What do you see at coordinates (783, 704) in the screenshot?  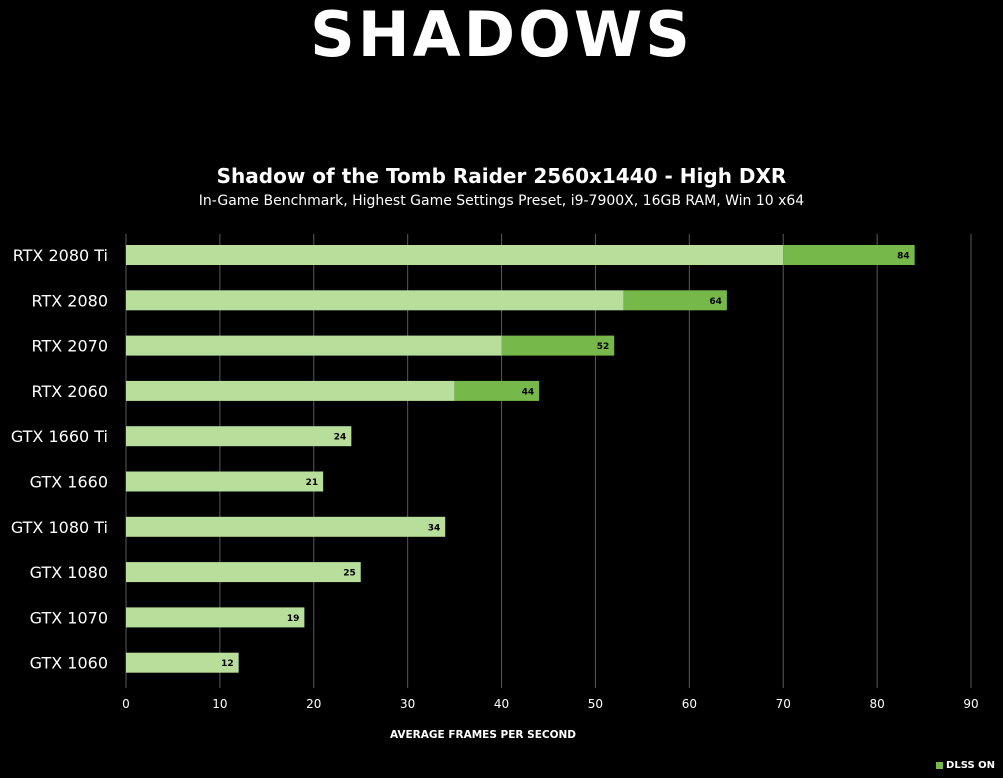 I see `x-tick-label-70: 70` at bounding box center [783, 704].